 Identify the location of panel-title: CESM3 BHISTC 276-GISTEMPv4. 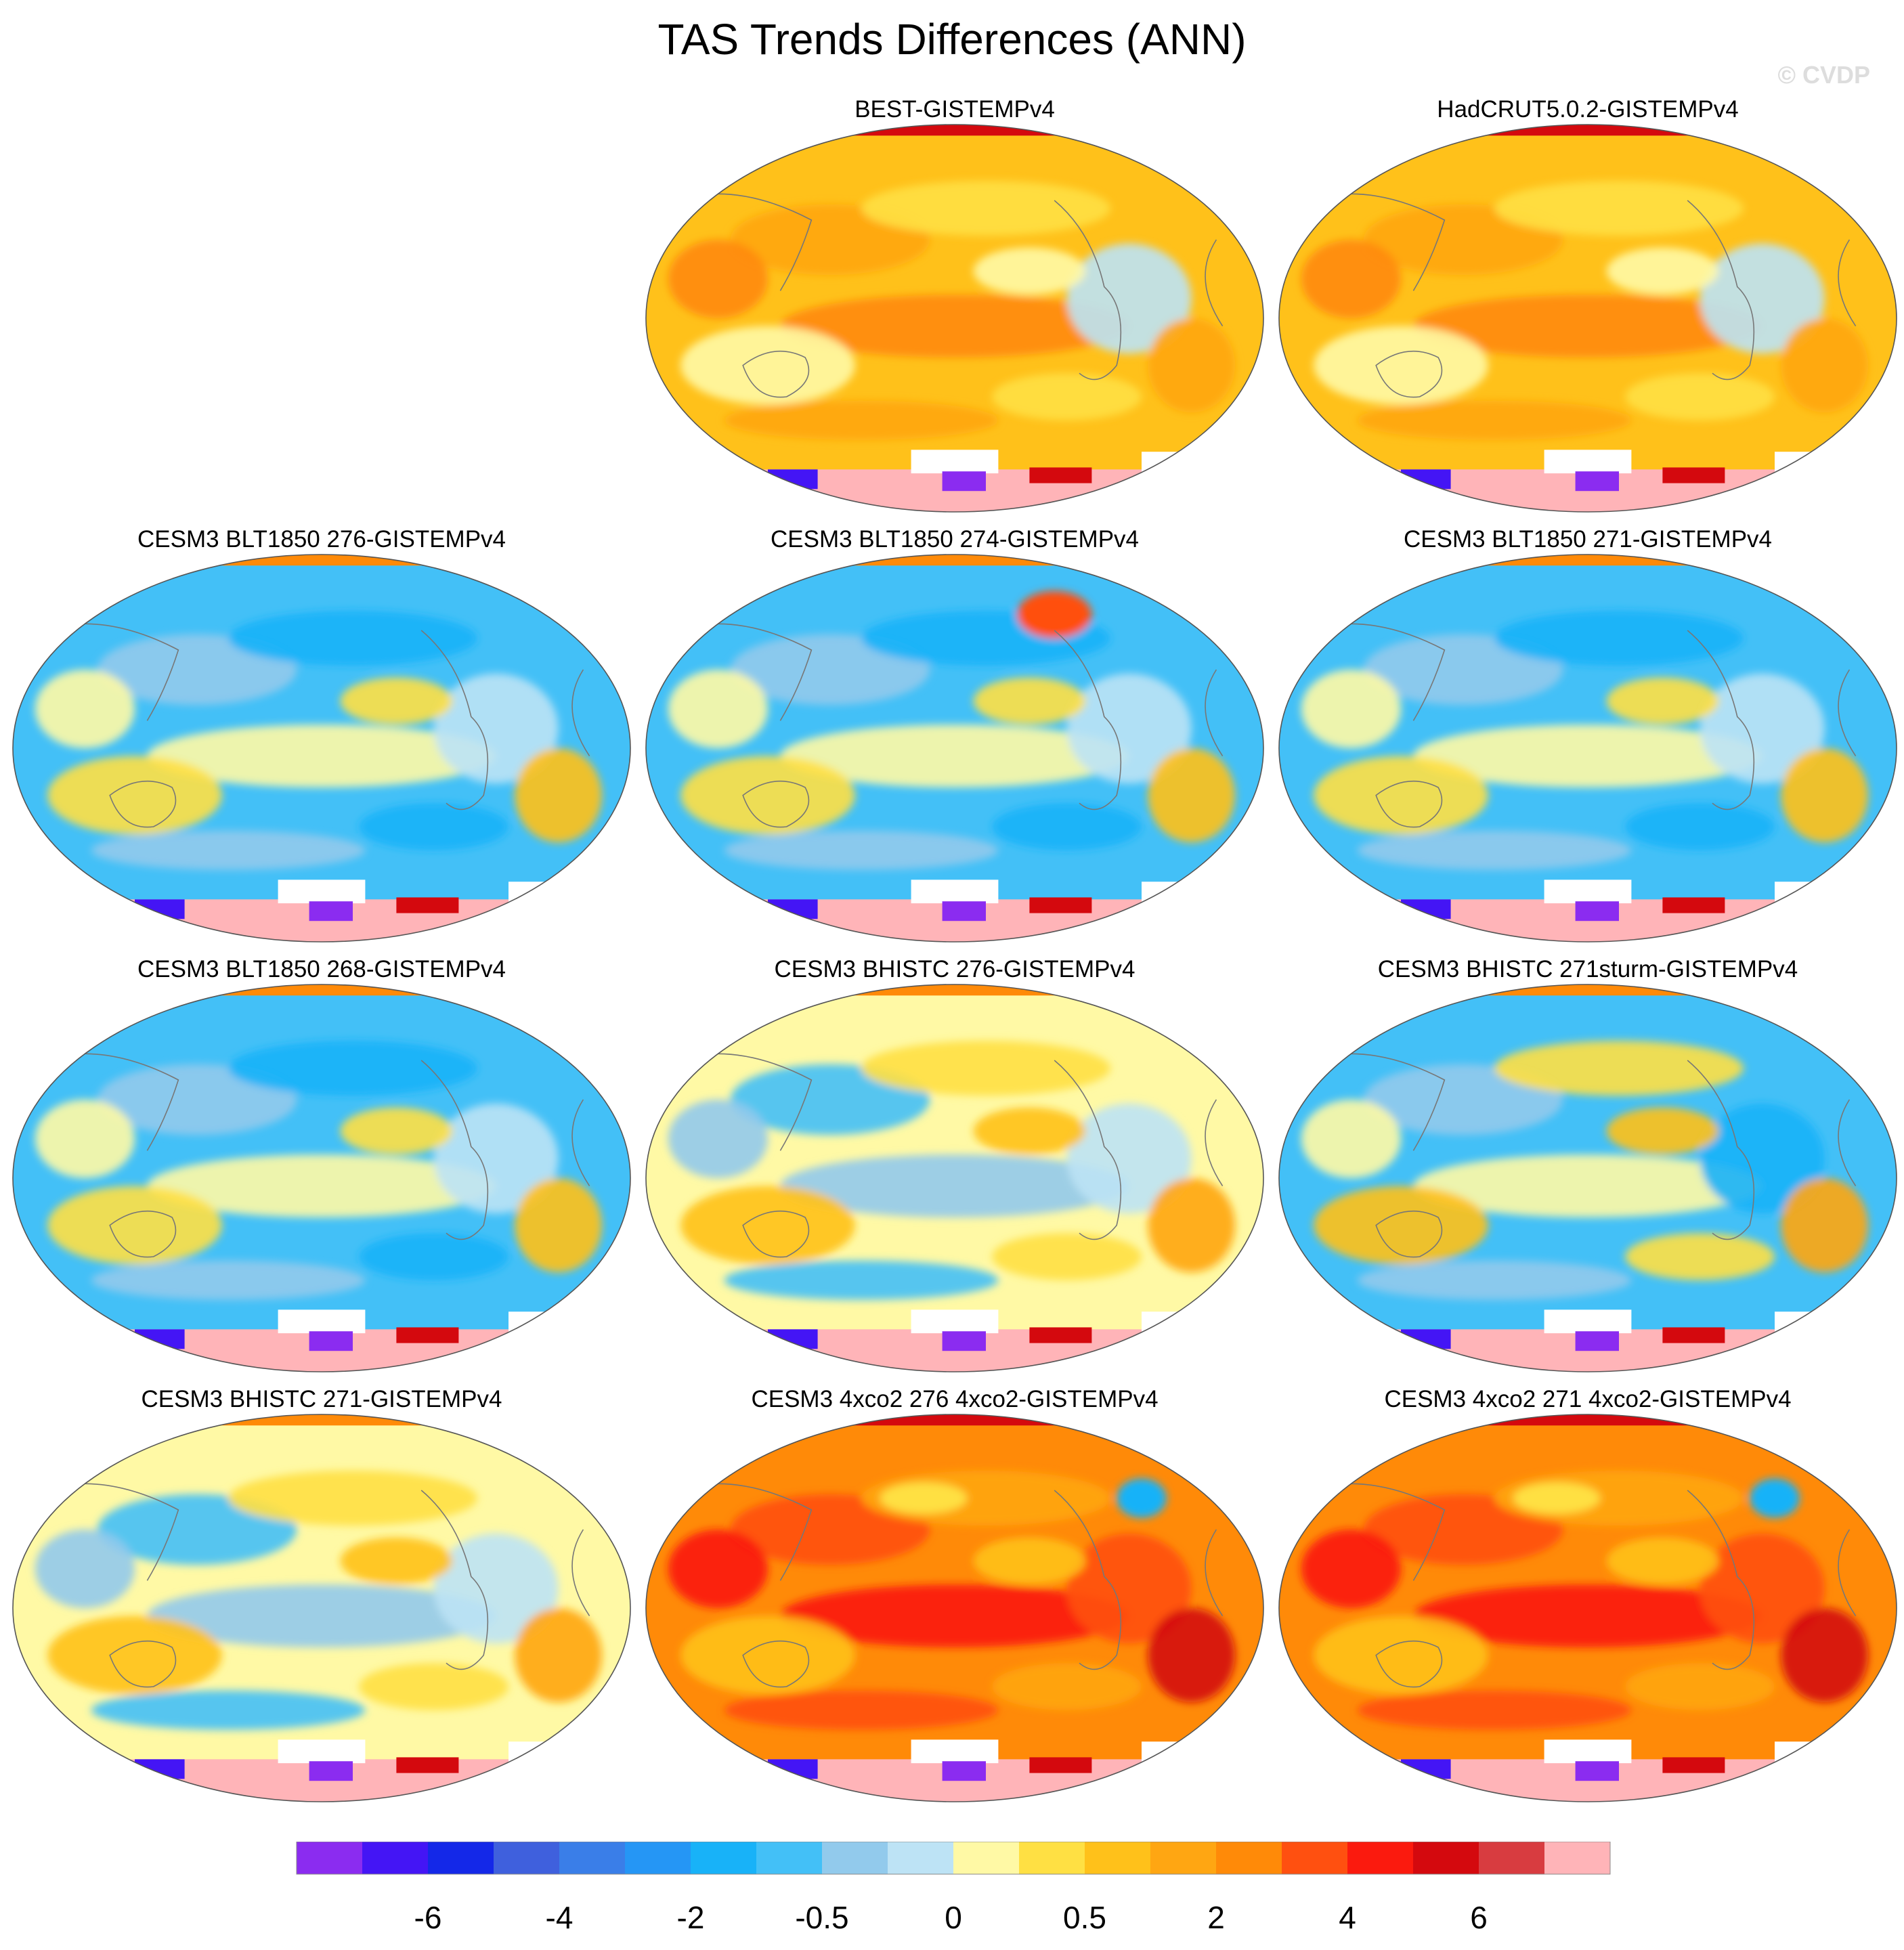
(954, 969).